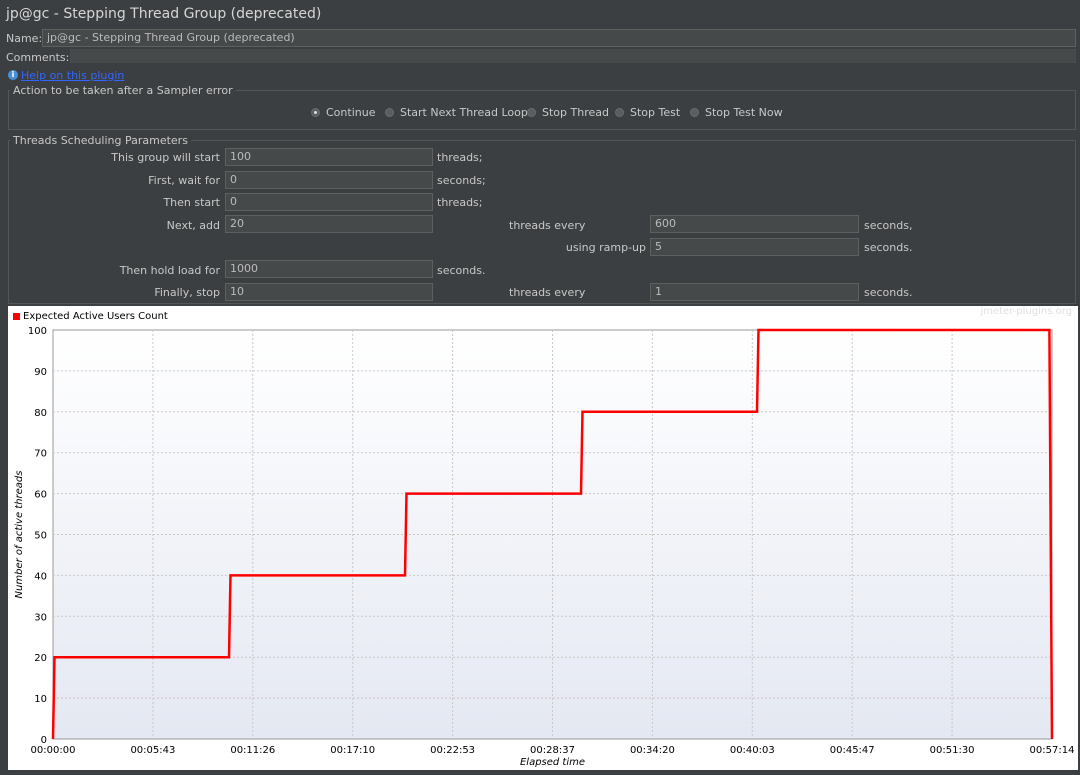 The image size is (1080, 775). What do you see at coordinates (752, 750) in the screenshot?
I see `x-tick-label: 00:40:03` at bounding box center [752, 750].